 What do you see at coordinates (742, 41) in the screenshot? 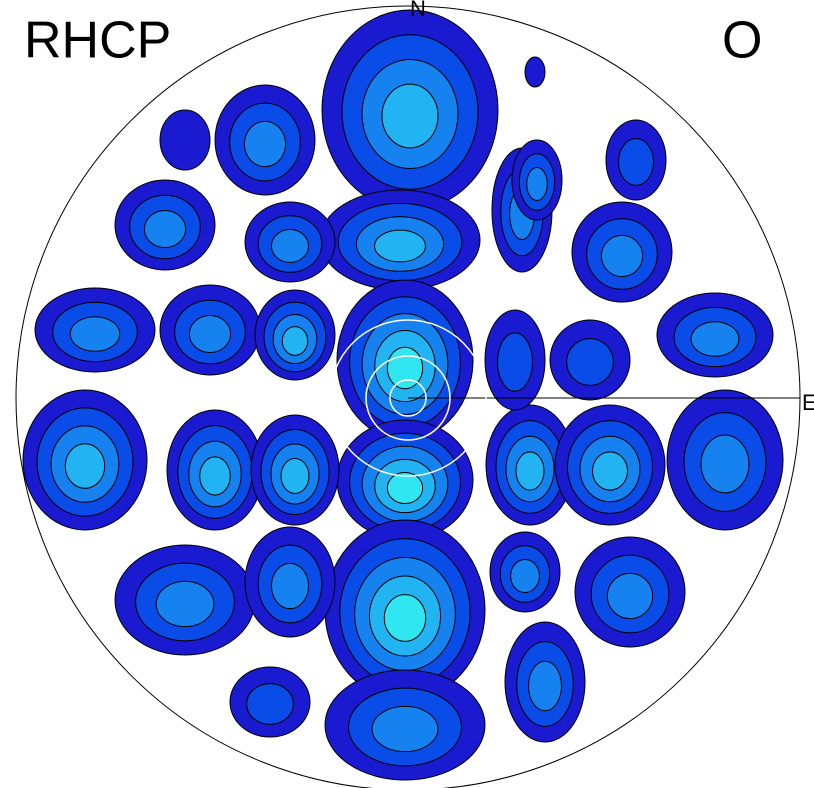
I see `tag: O` at bounding box center [742, 41].